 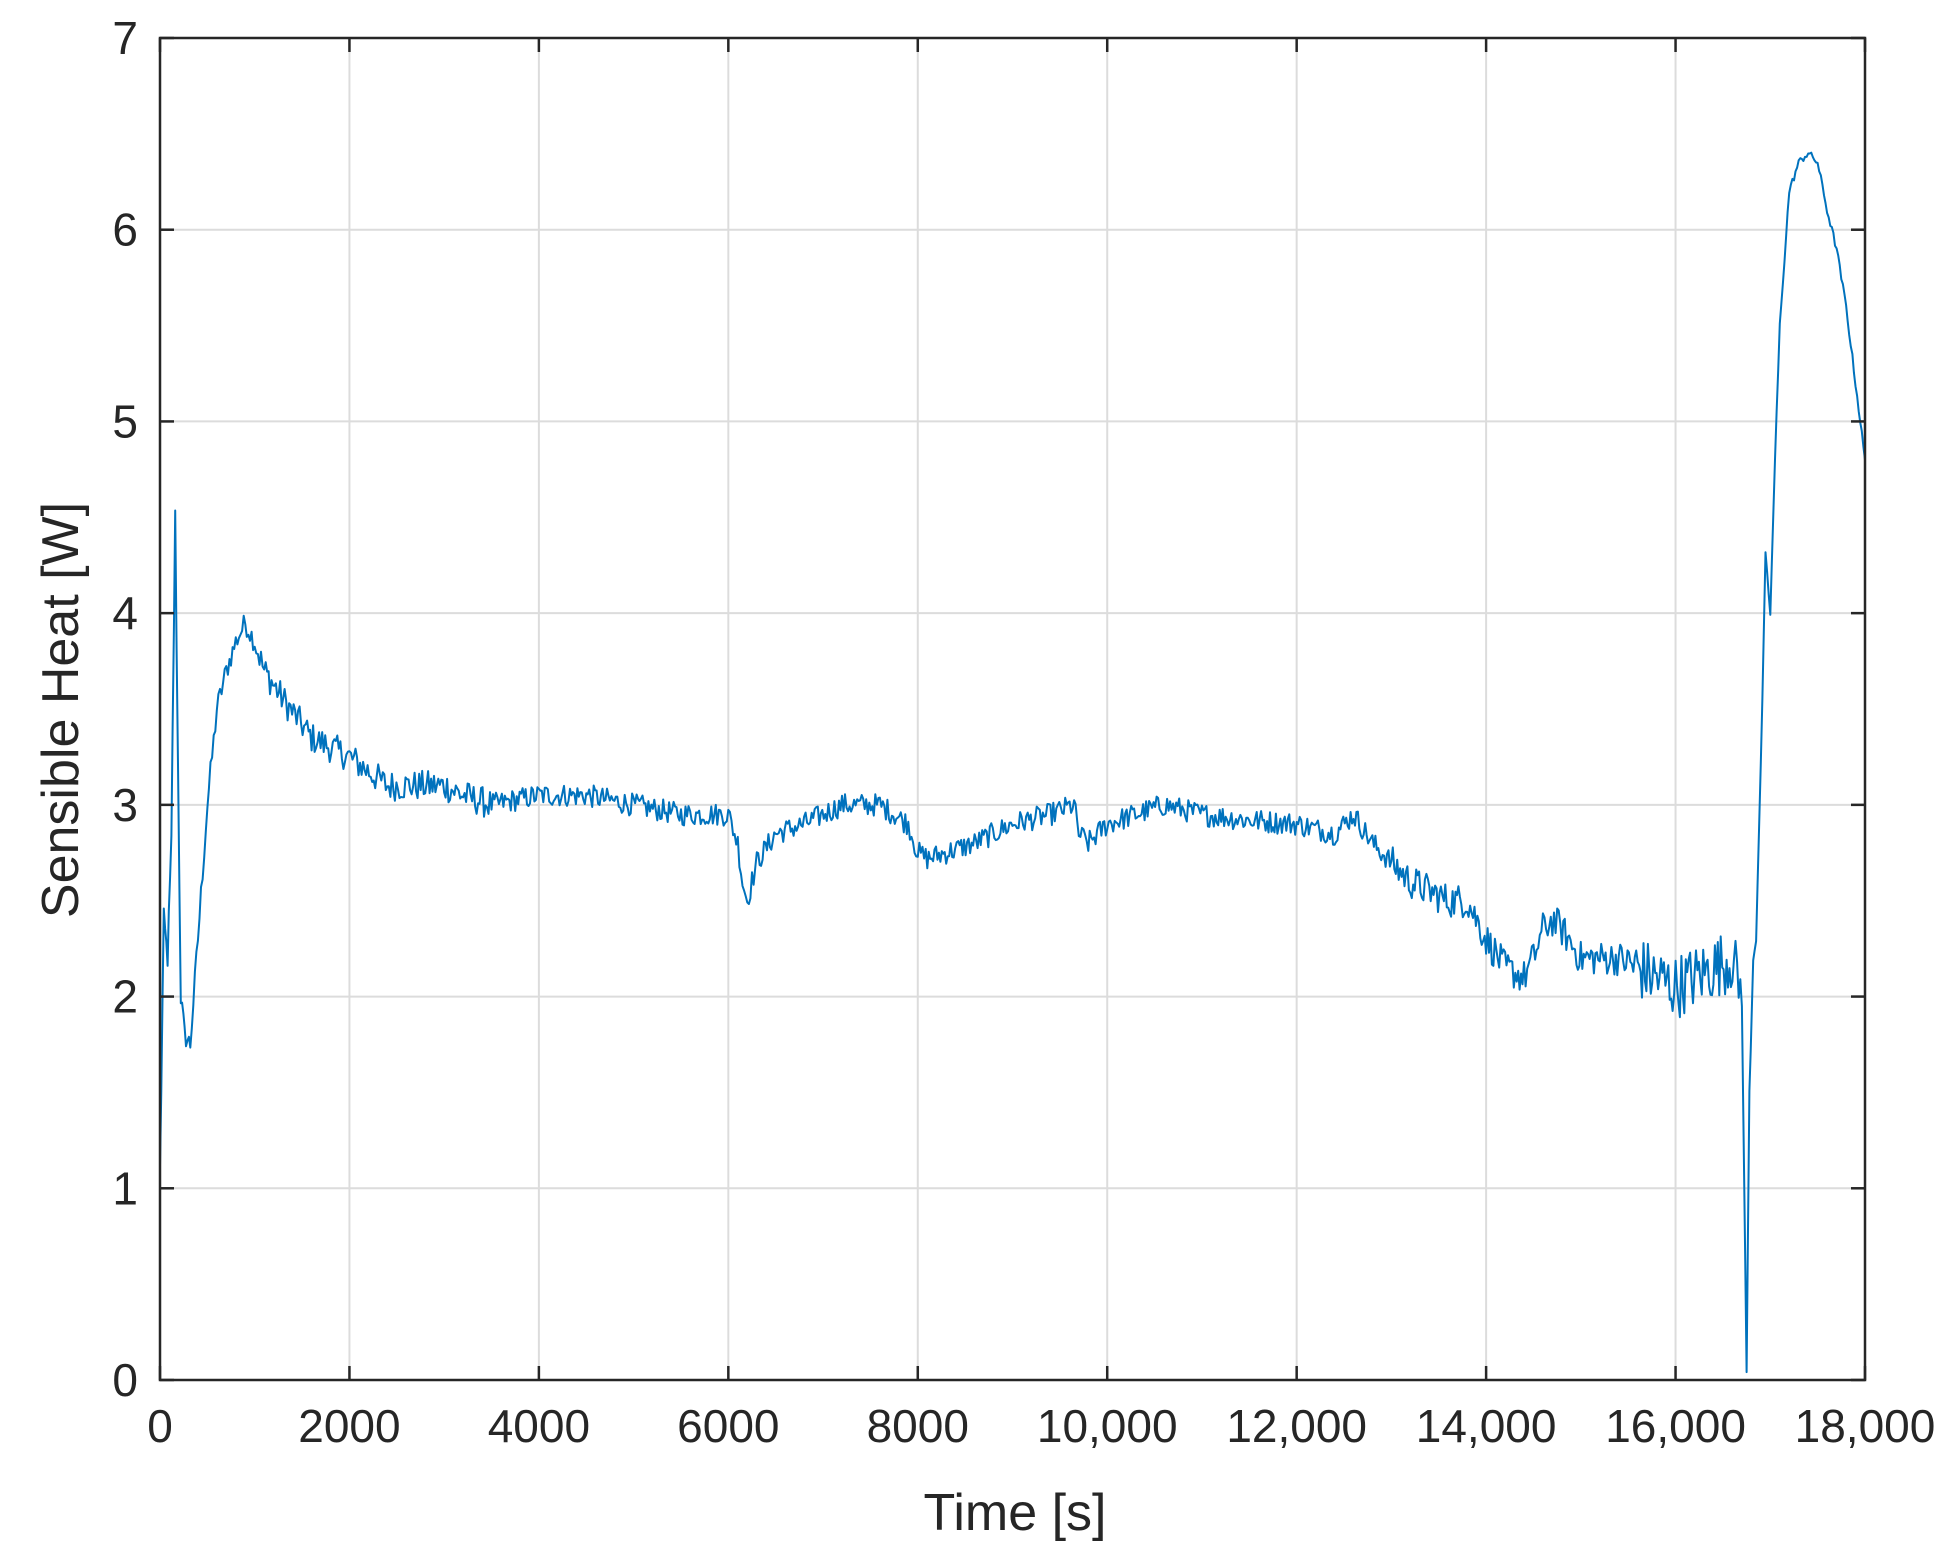 What do you see at coordinates (1486, 1426) in the screenshot?
I see `x-tick-label: 14,000` at bounding box center [1486, 1426].